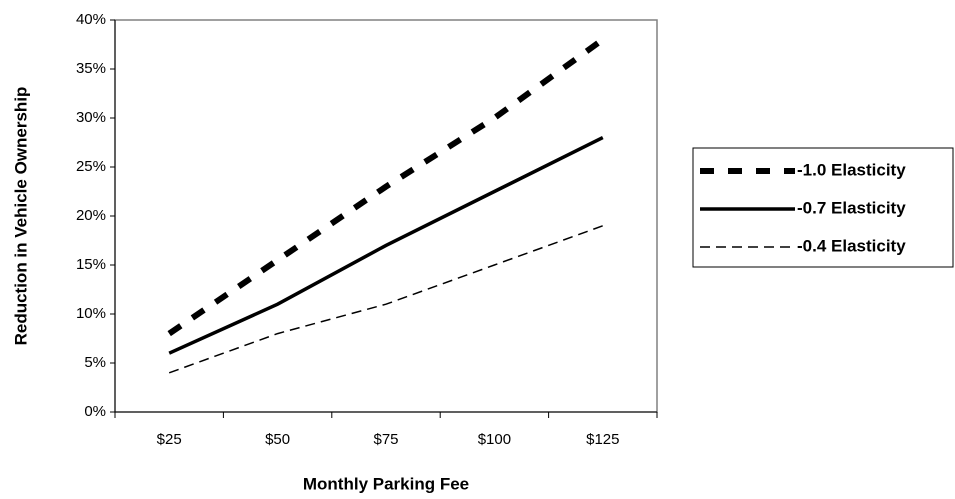  What do you see at coordinates (91, 264) in the screenshot?
I see `y-tick-label: 15%` at bounding box center [91, 264].